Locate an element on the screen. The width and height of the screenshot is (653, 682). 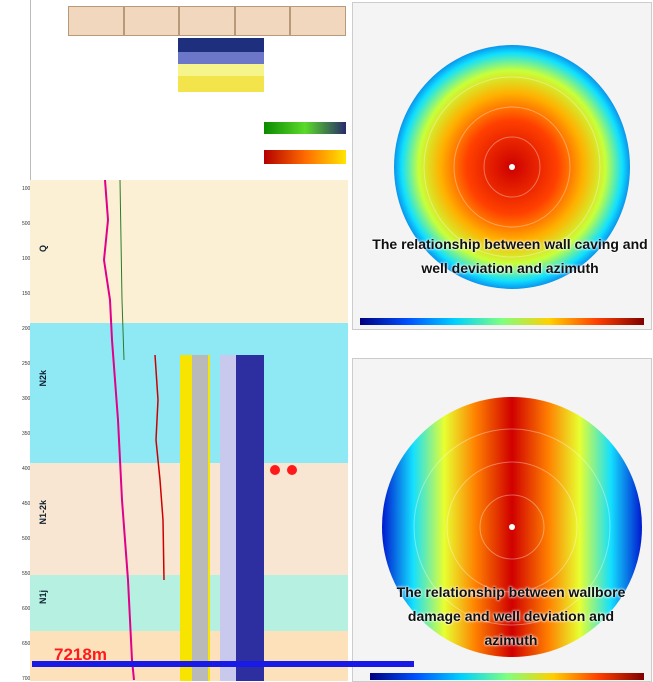
colorbar-top is located at coordinates (502, 321).